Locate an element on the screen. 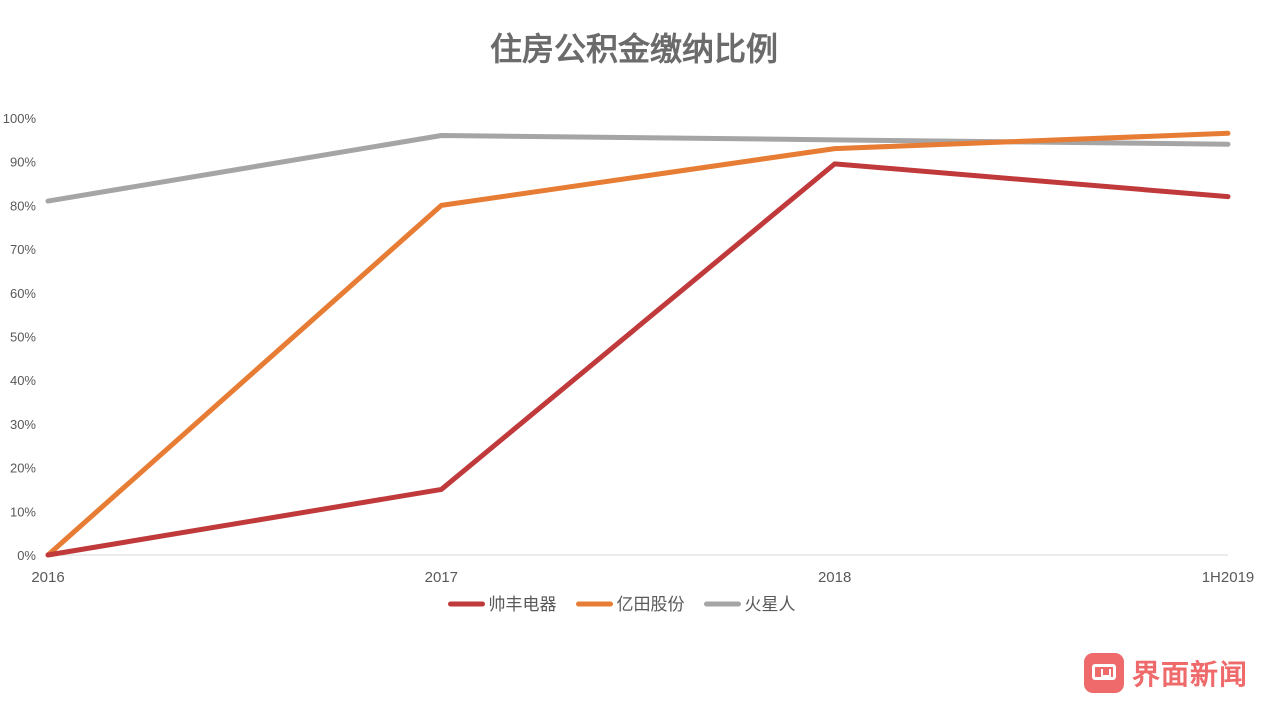 The image size is (1268, 713). legend: 帅丰电器 亿田股份 火星人 is located at coordinates (622, 605).